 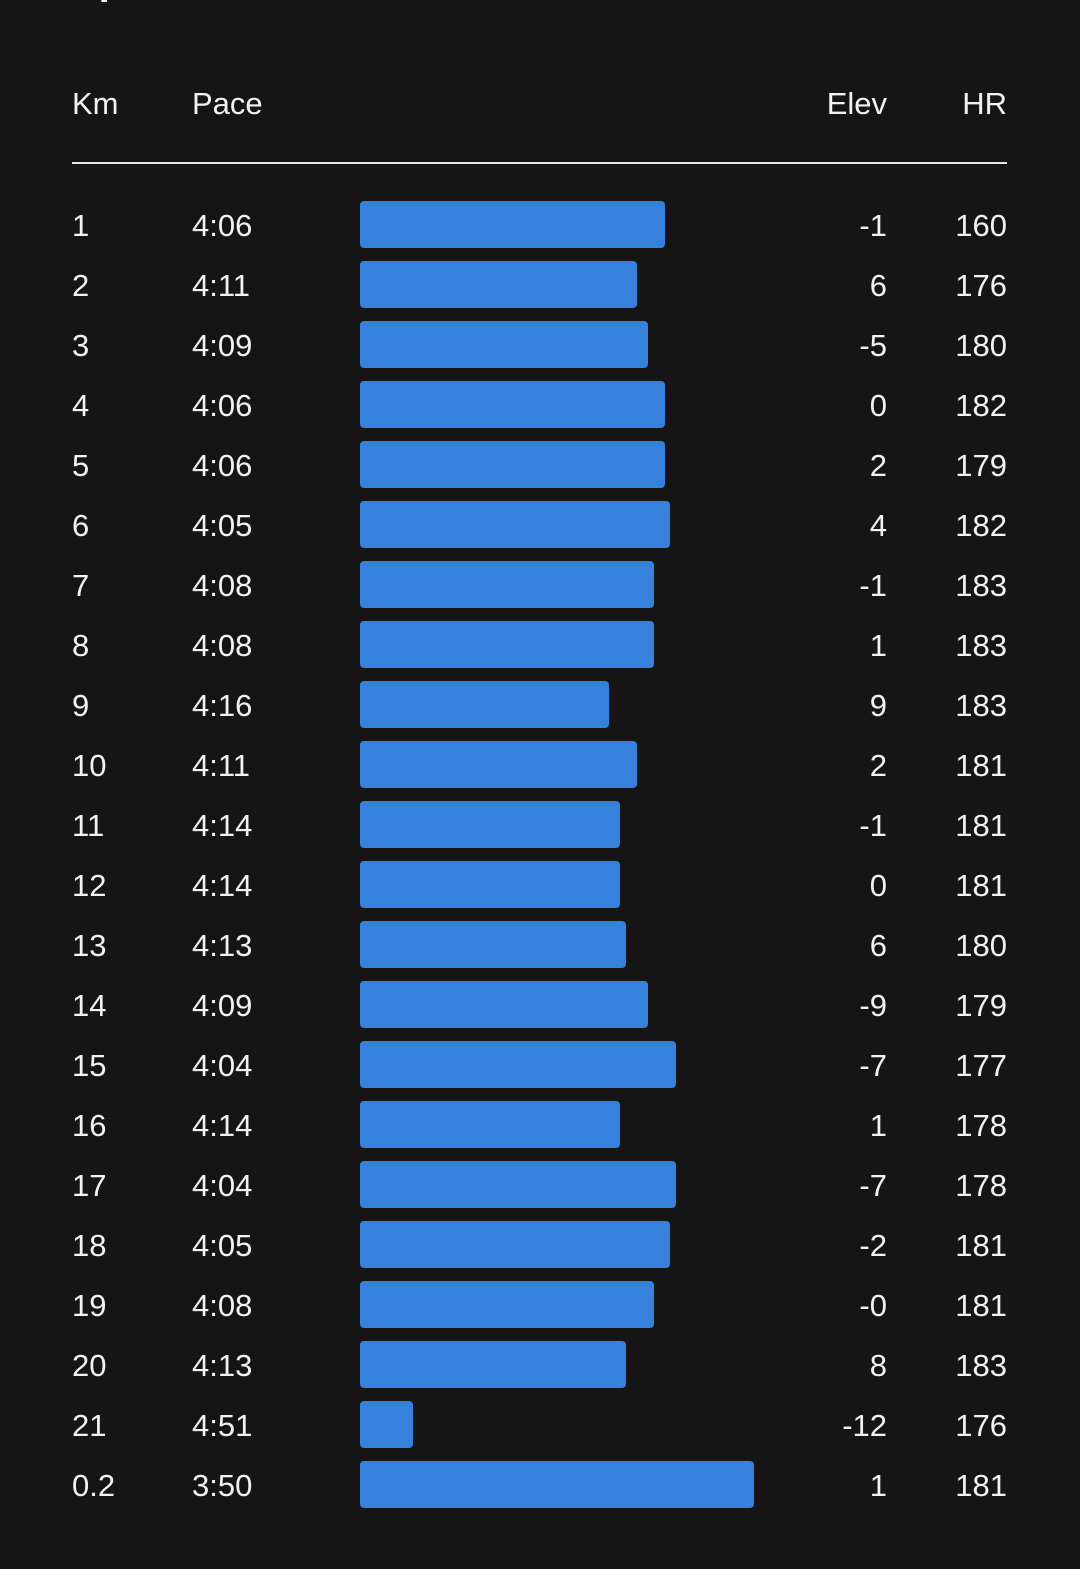 I want to click on split-km: 11, so click(x=88, y=825).